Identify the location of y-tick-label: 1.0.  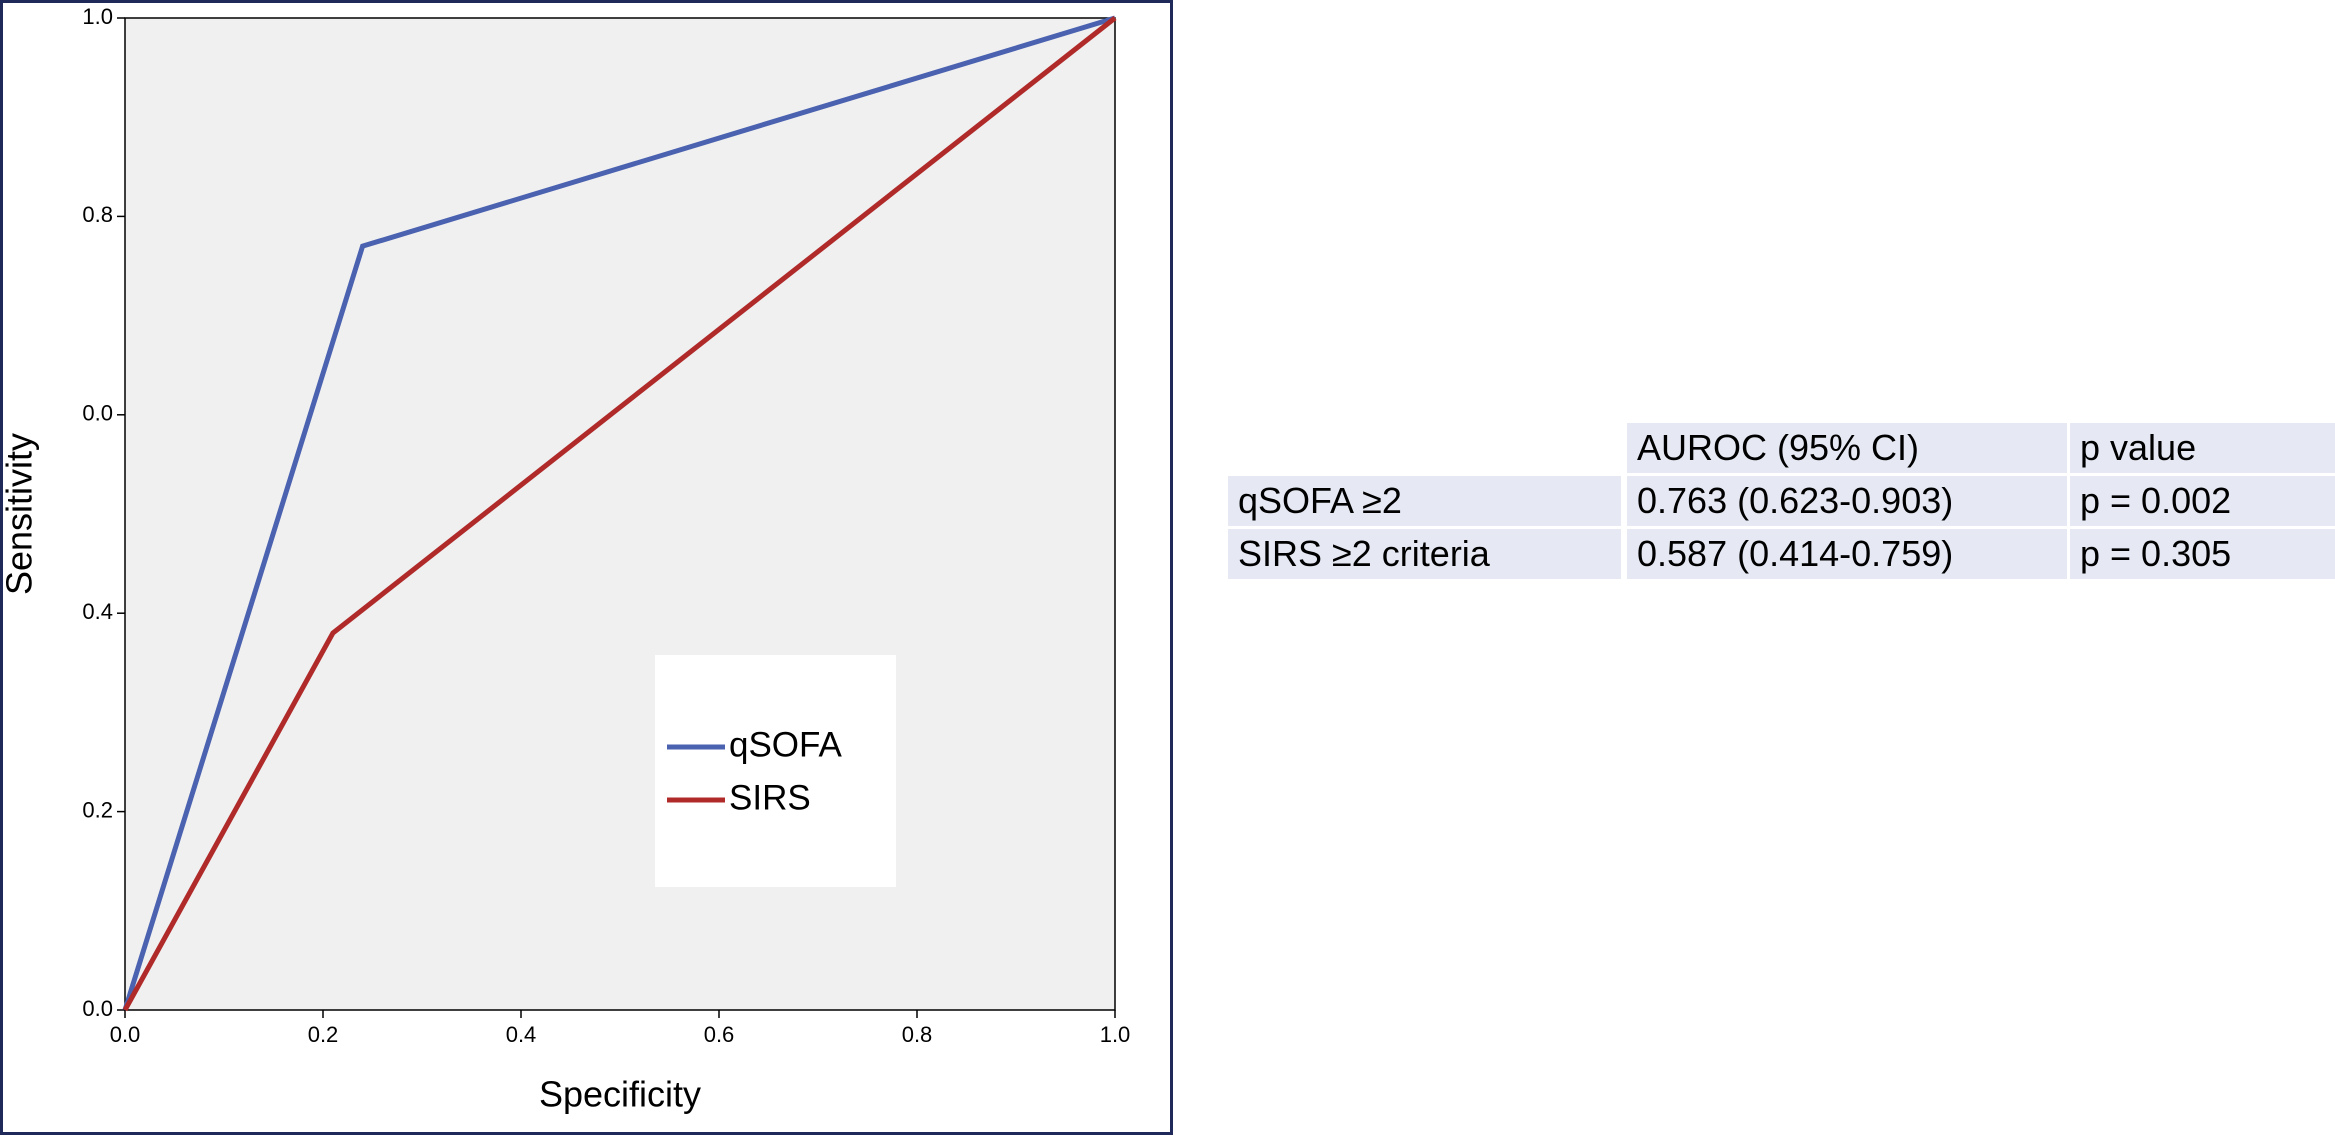
(97, 16).